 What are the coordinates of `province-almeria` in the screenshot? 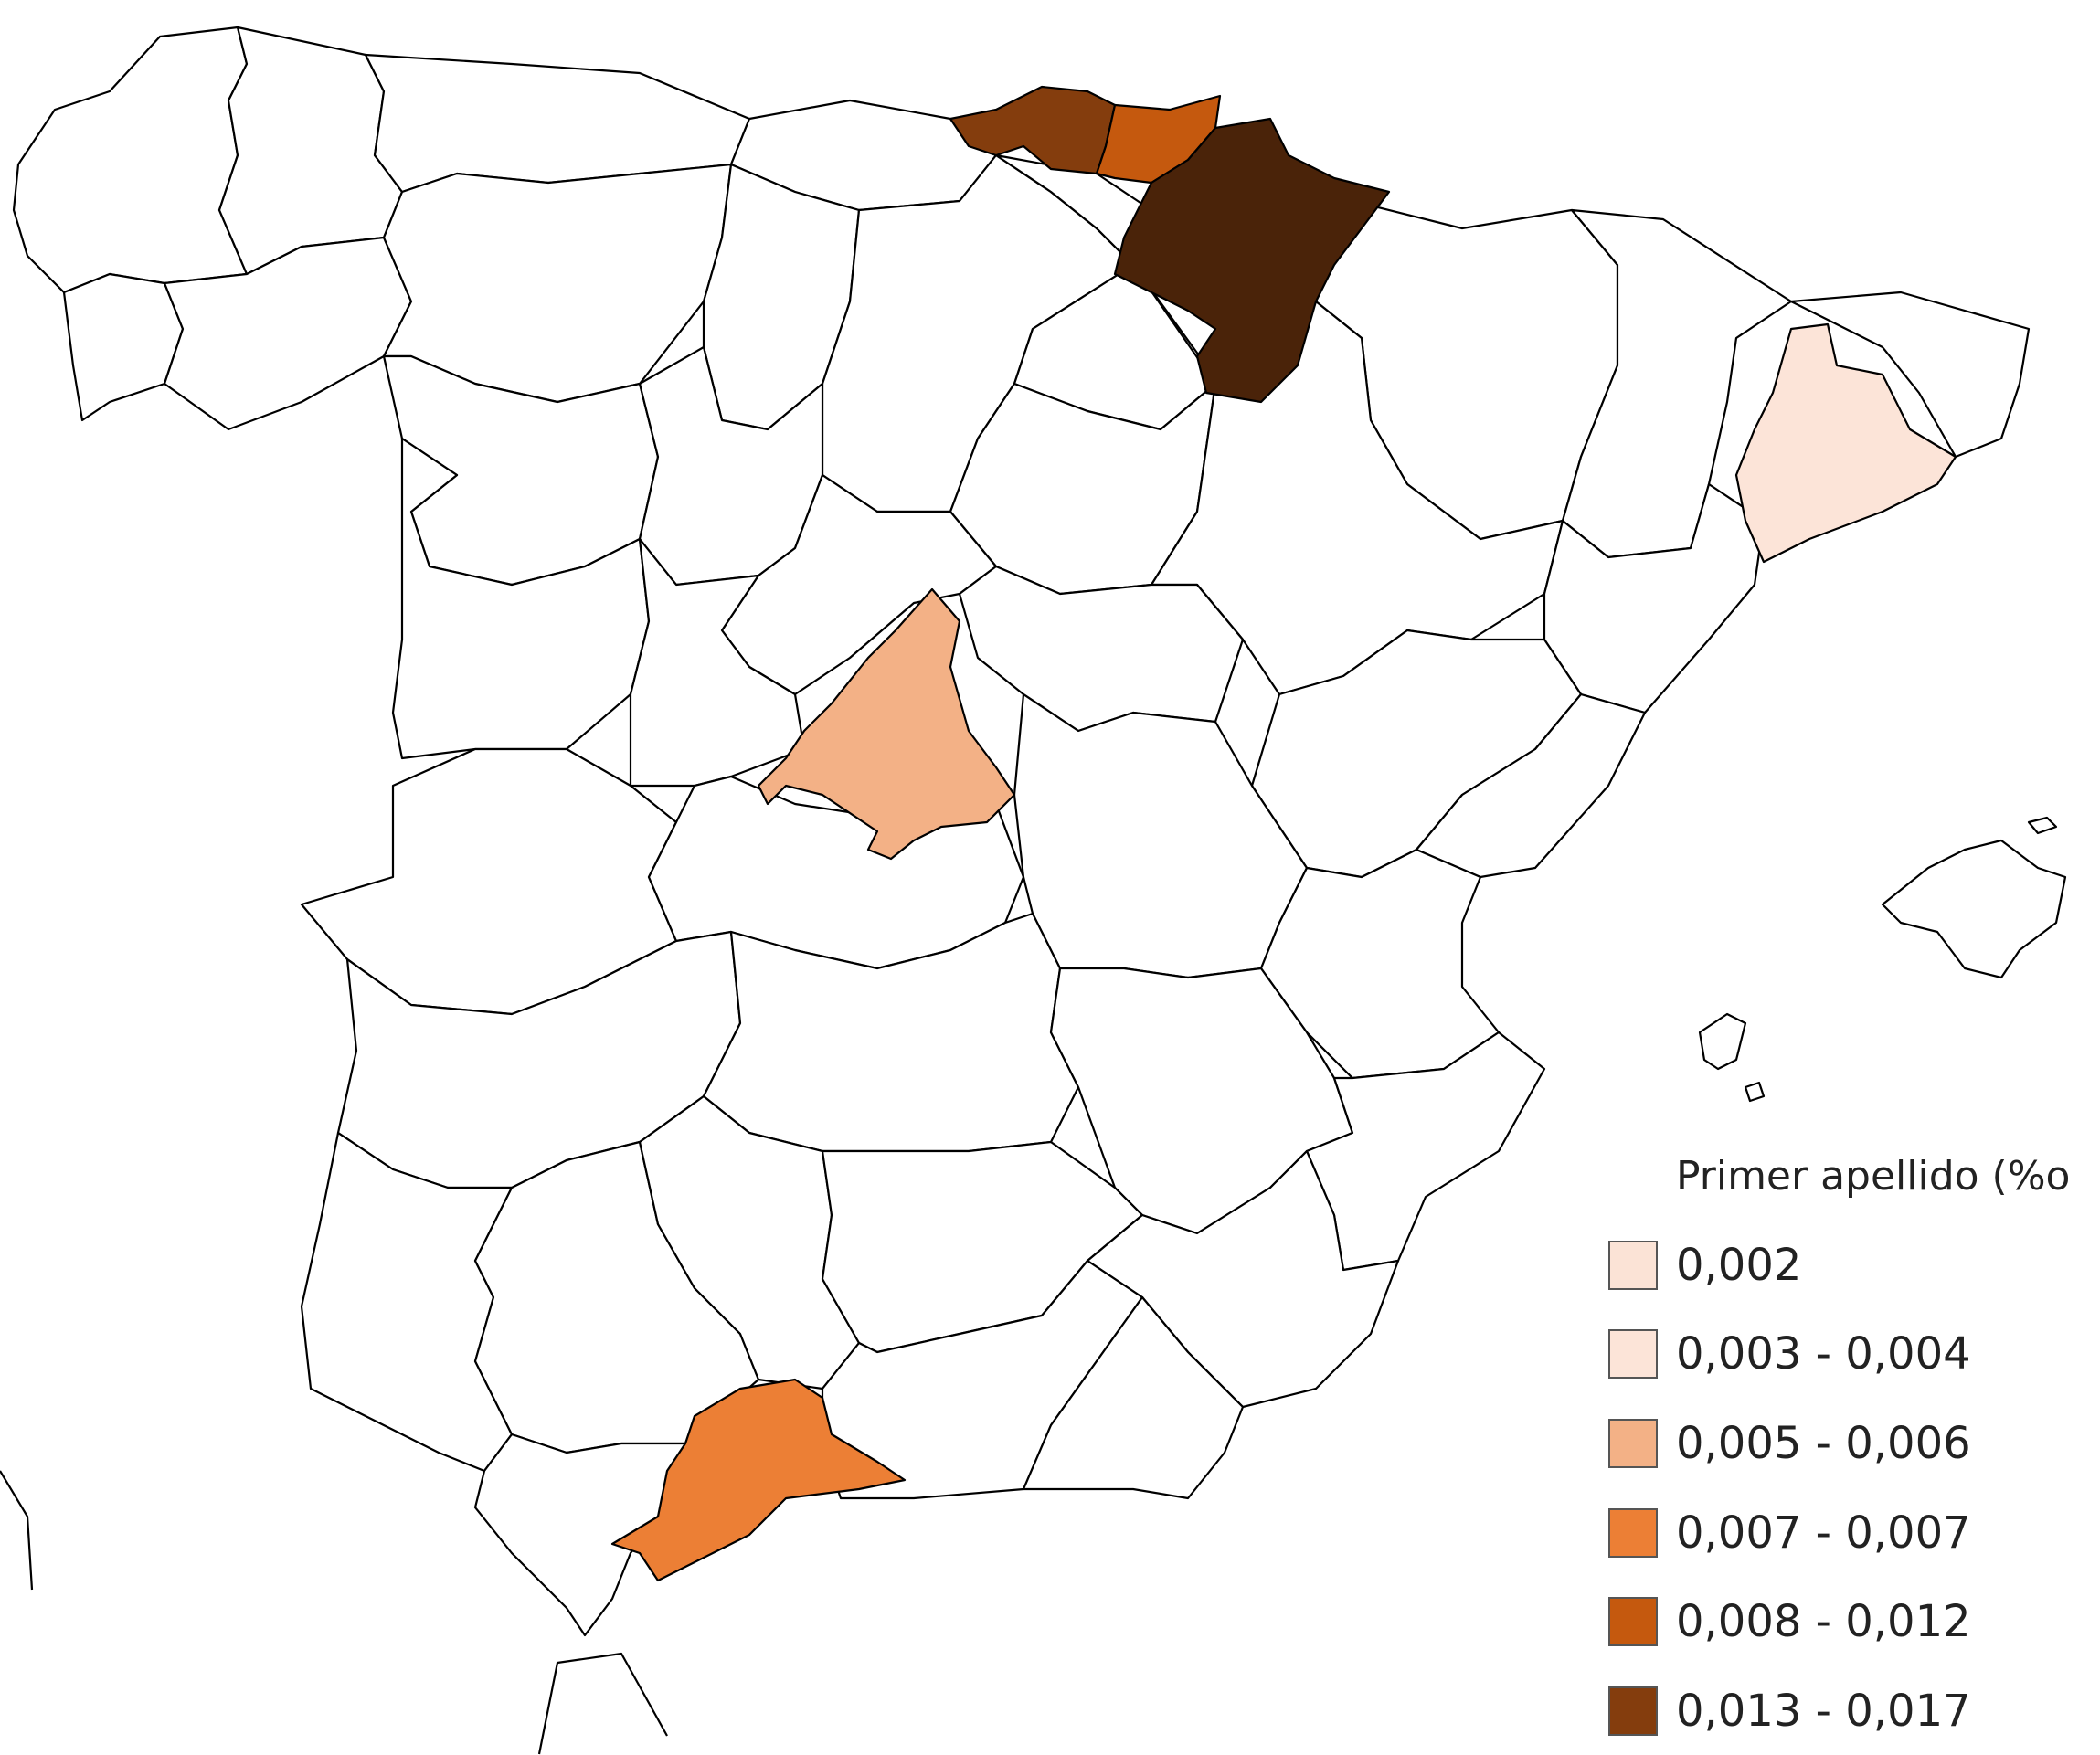 It's located at (1133, 1397).